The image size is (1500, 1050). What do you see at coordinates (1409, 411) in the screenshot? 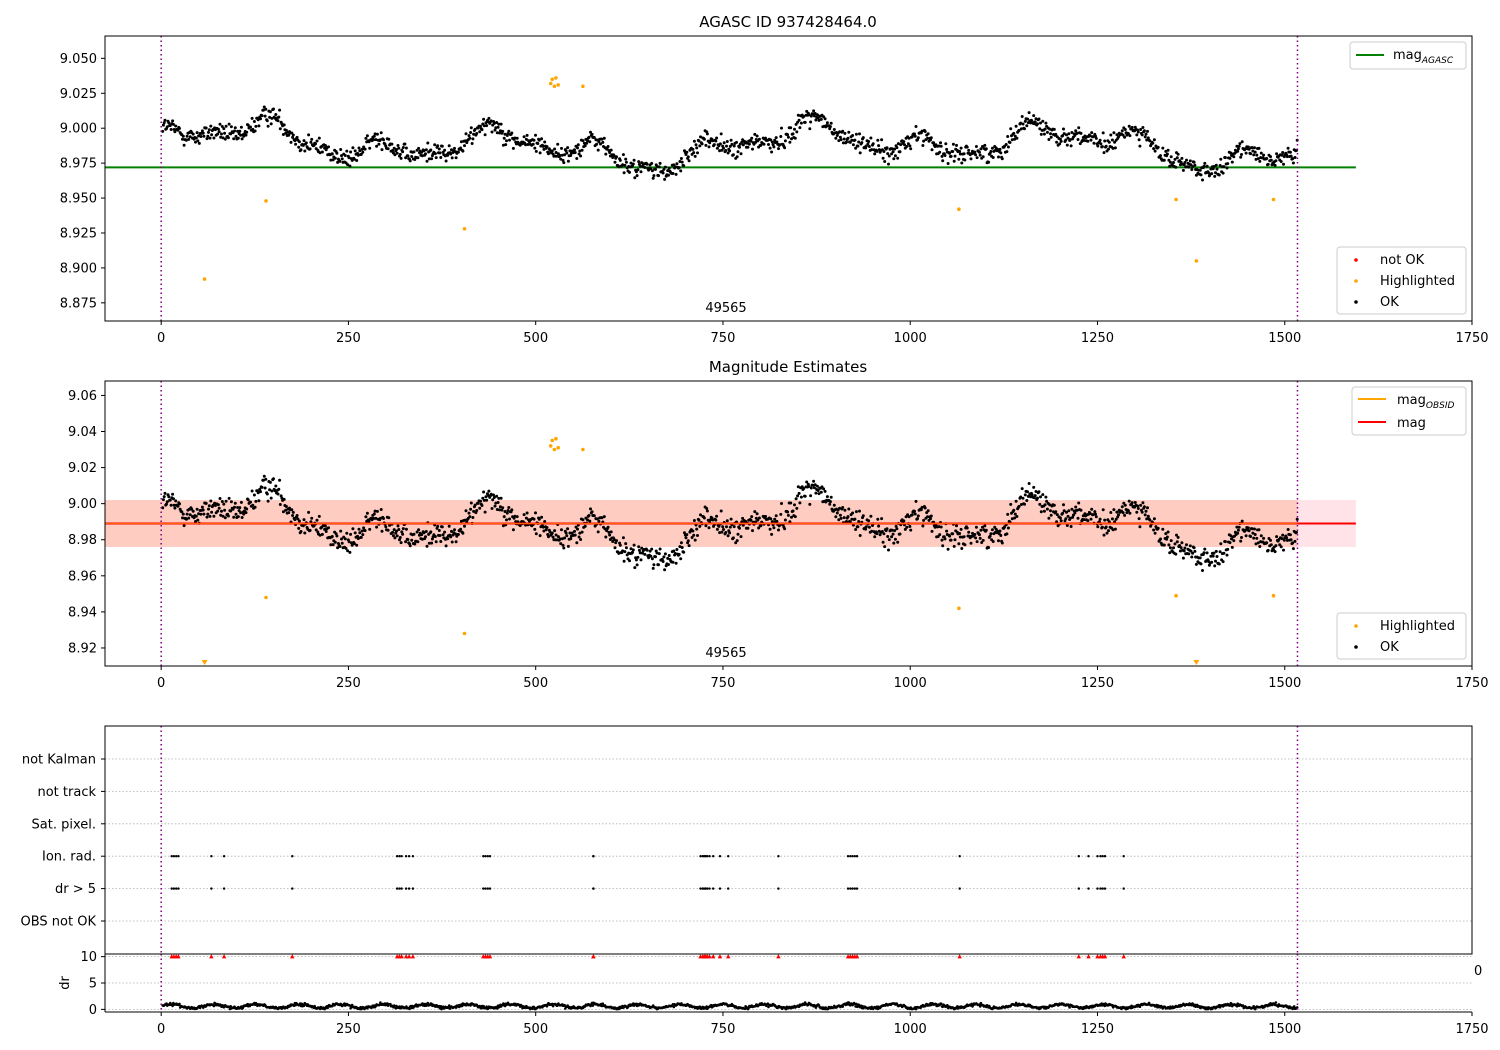
I see `panel-magnitude-legend-lines: magOBSID mag` at bounding box center [1409, 411].